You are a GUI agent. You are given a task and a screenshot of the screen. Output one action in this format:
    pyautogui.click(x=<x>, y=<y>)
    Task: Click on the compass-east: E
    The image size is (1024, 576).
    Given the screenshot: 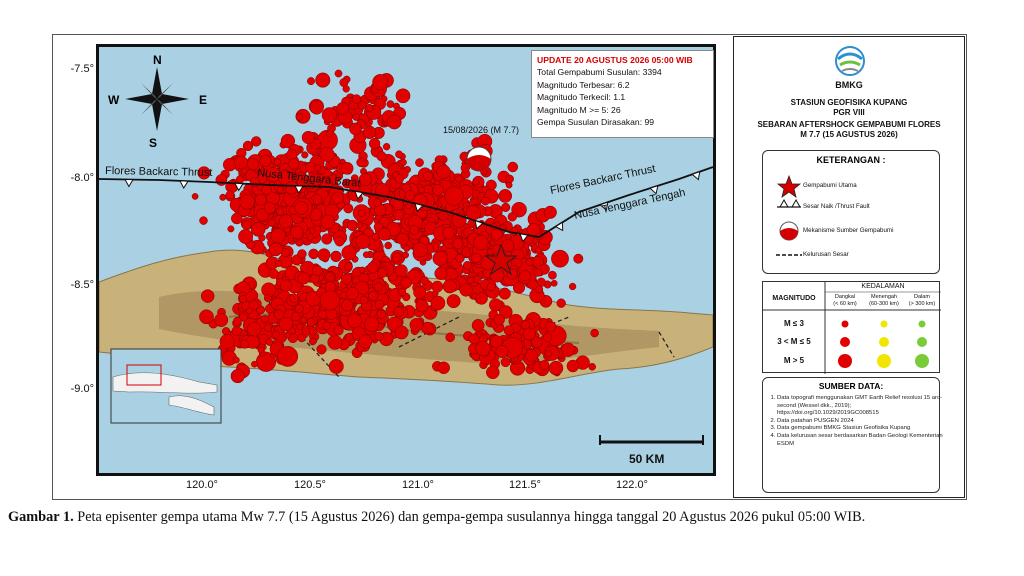 What is the action you would take?
    pyautogui.click(x=203, y=100)
    